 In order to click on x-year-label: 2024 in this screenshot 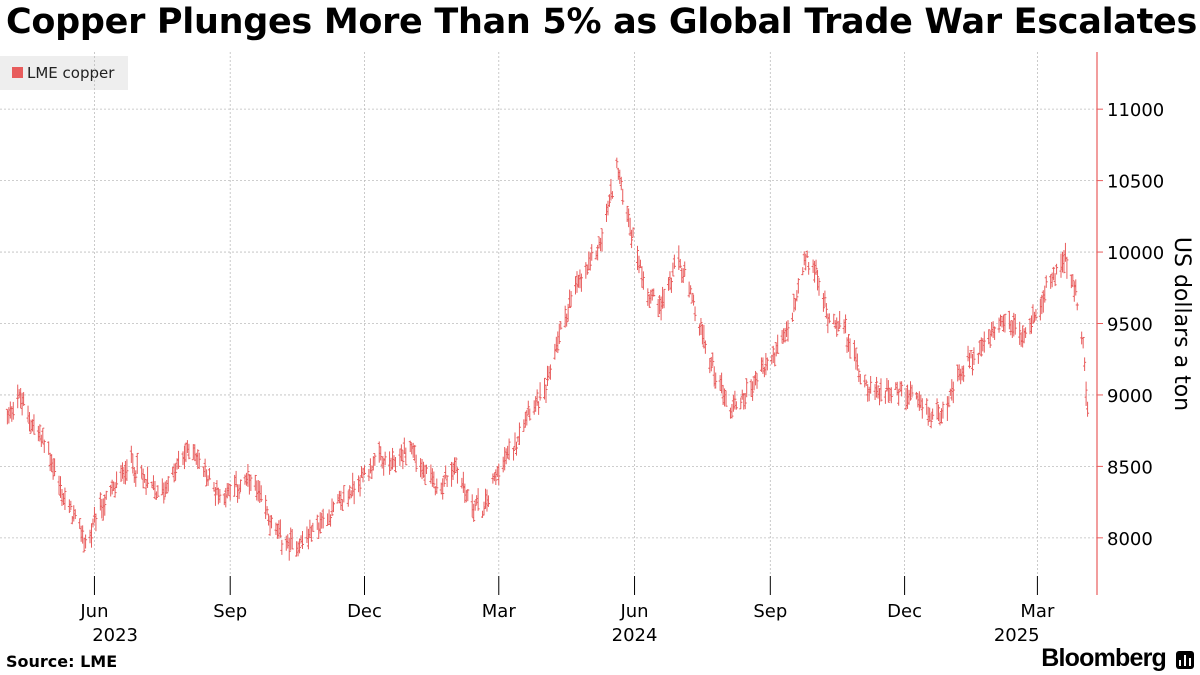, I will do `click(635, 635)`.